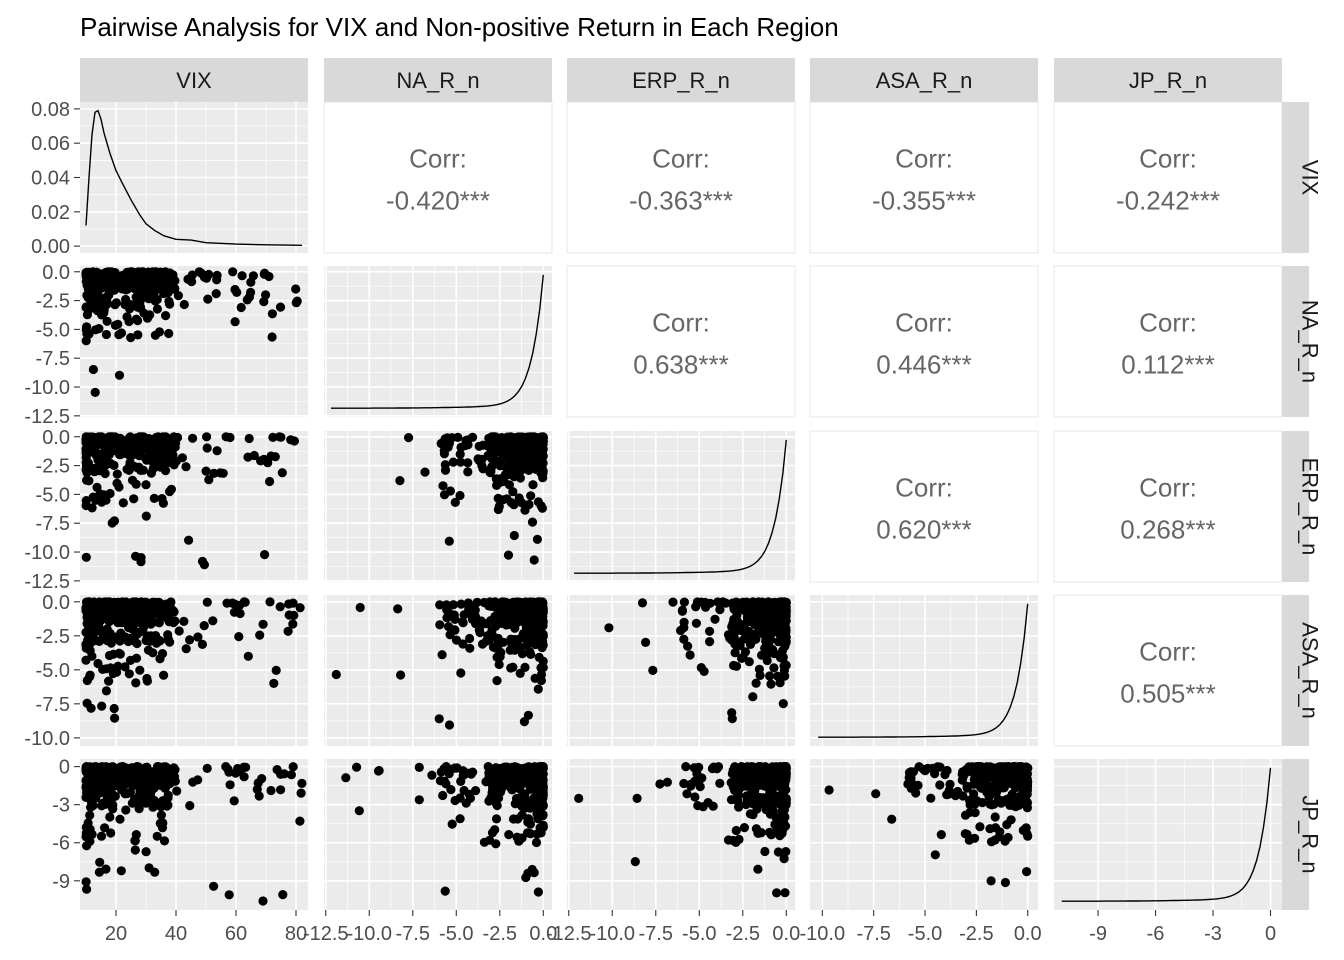 The width and height of the screenshot is (1344, 960). What do you see at coordinates (438, 670) in the screenshot?
I see `panel-ASA_R_n-NA_R_n` at bounding box center [438, 670].